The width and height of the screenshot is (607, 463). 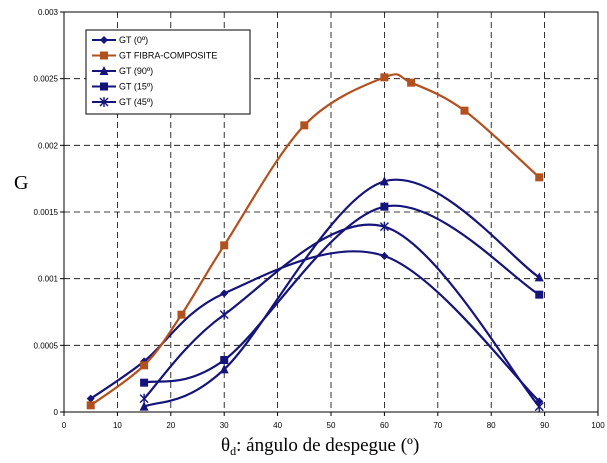 What do you see at coordinates (133, 40) in the screenshot?
I see `legend-label: GT (0º)` at bounding box center [133, 40].